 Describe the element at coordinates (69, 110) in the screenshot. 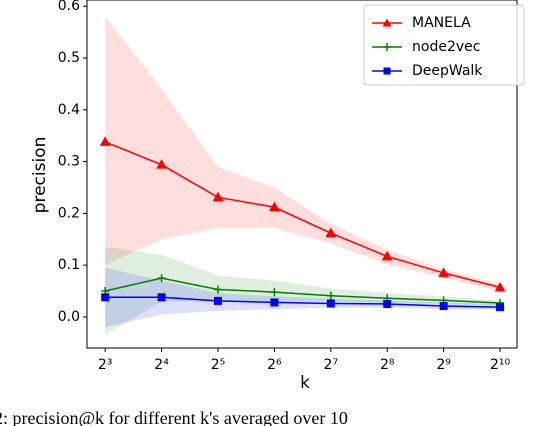

I see `y-tick-label: 0.4` at that location.